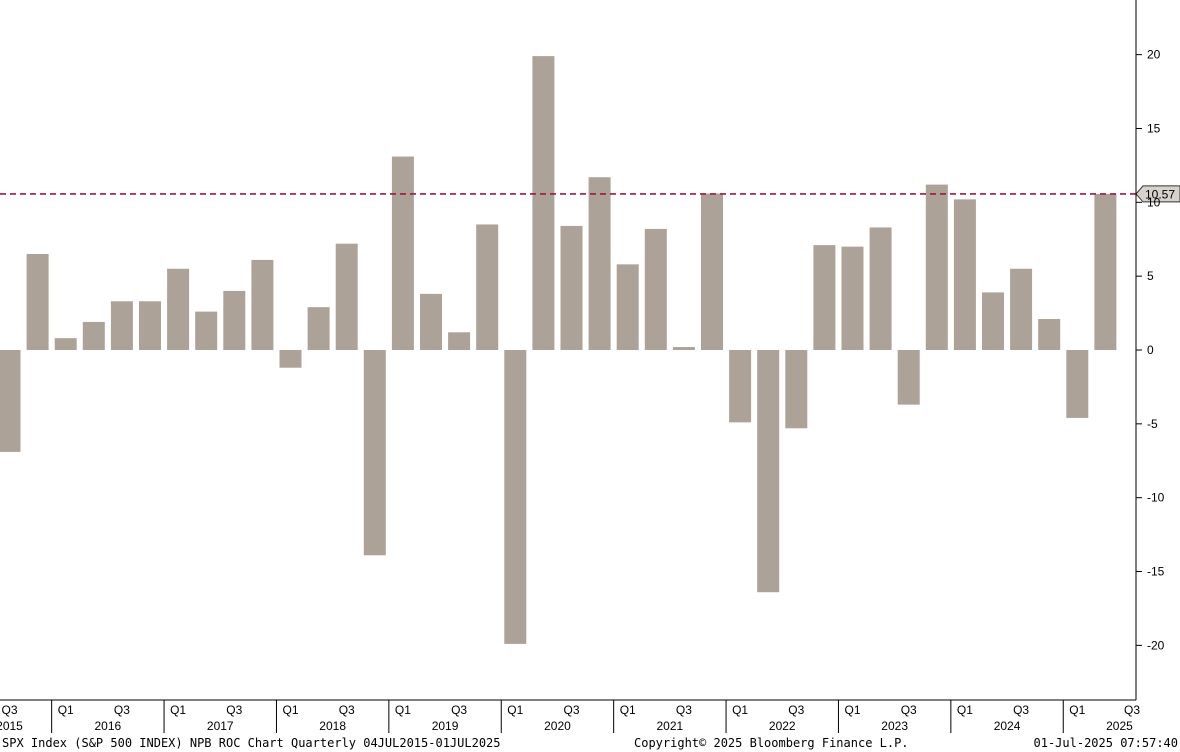  Describe the element at coordinates (459, 710) in the screenshot. I see `x-tick-label-q3-16: Q3` at that location.